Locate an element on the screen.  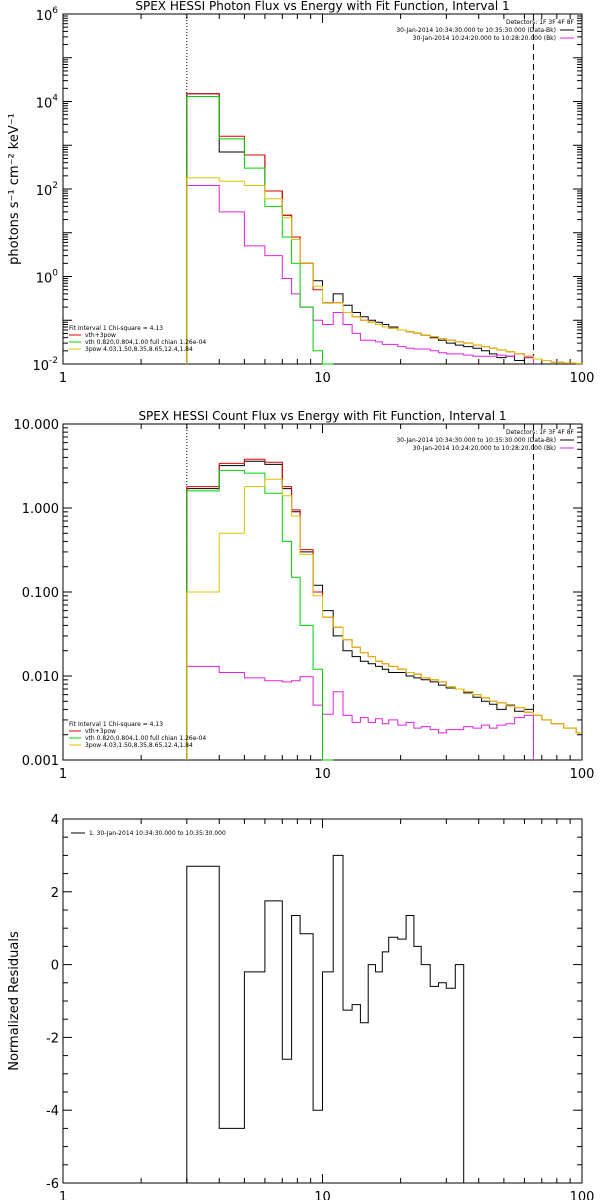
y-tick-label: 10⁰ is located at coordinates (47, 278).